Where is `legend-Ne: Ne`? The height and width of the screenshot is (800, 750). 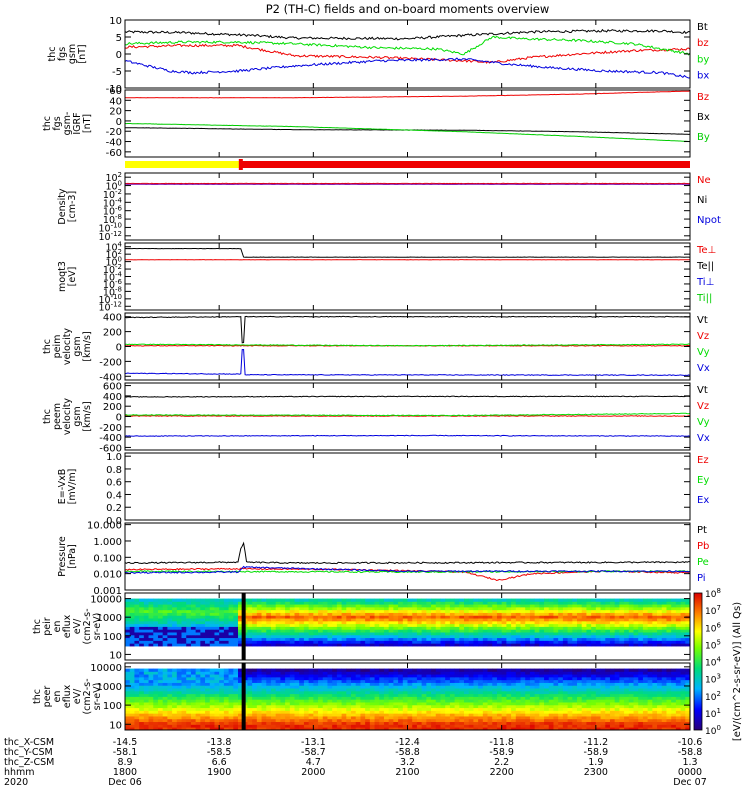
legend-Ne: Ne is located at coordinates (704, 180).